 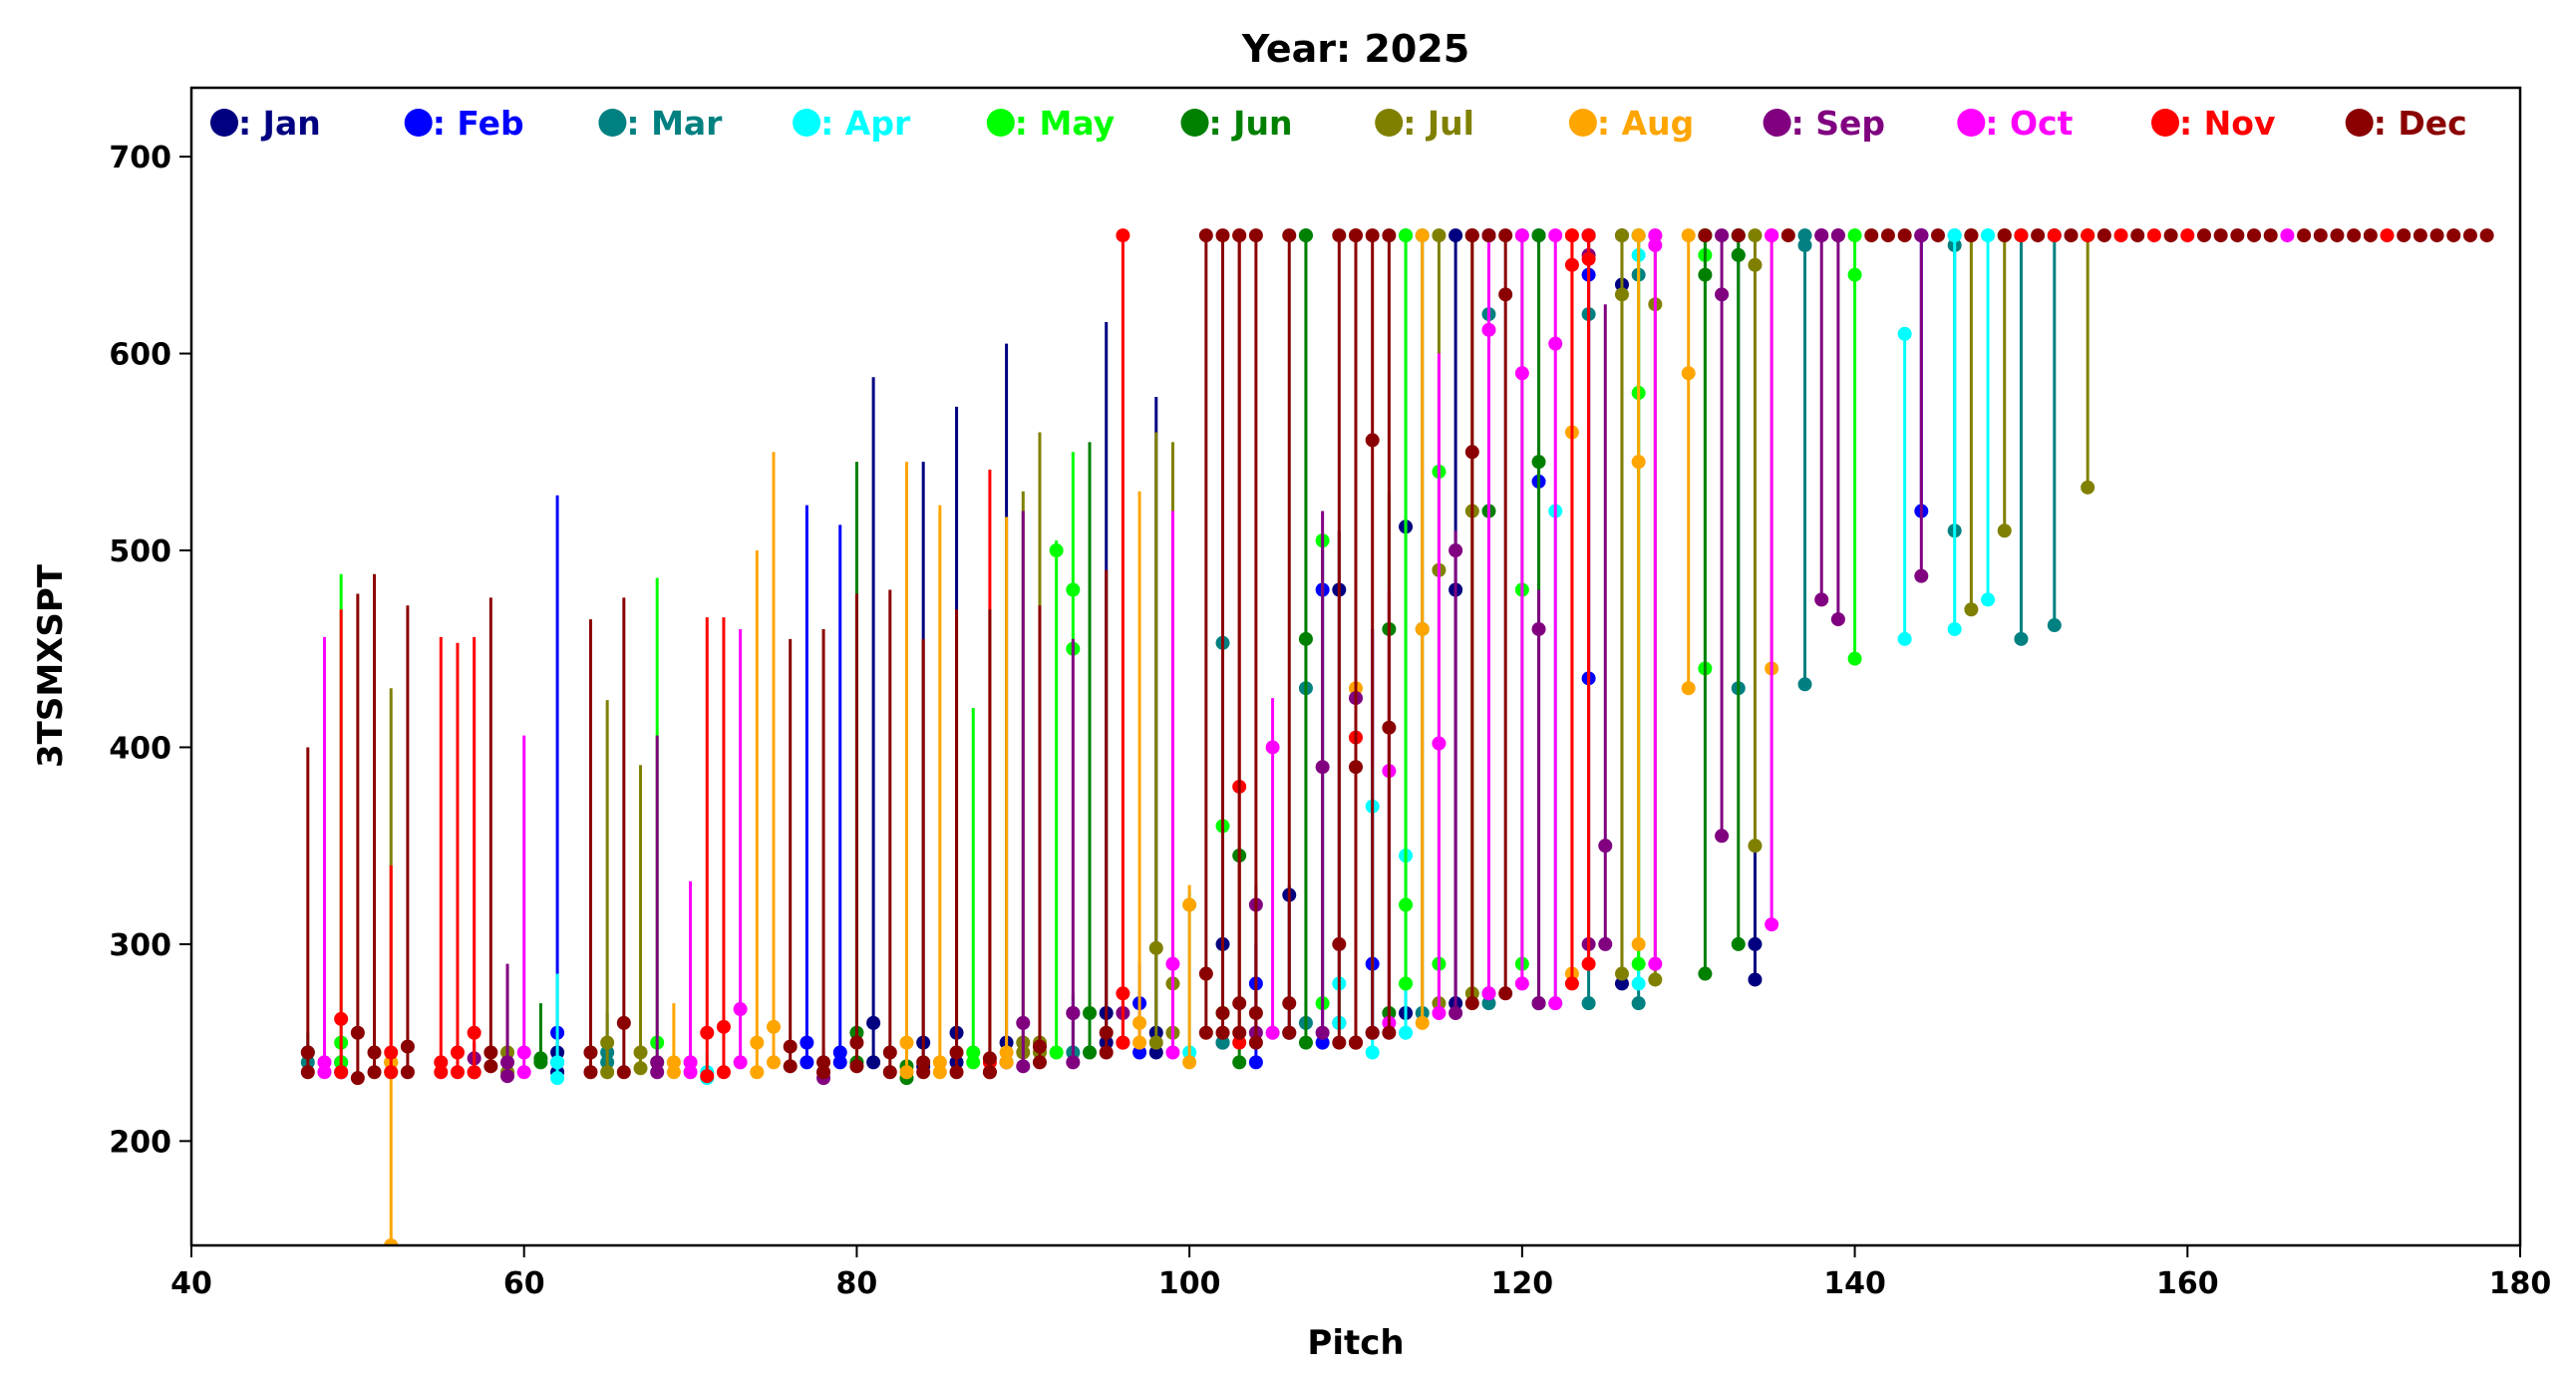 I want to click on legend-label: : Nov, so click(x=2227, y=124).